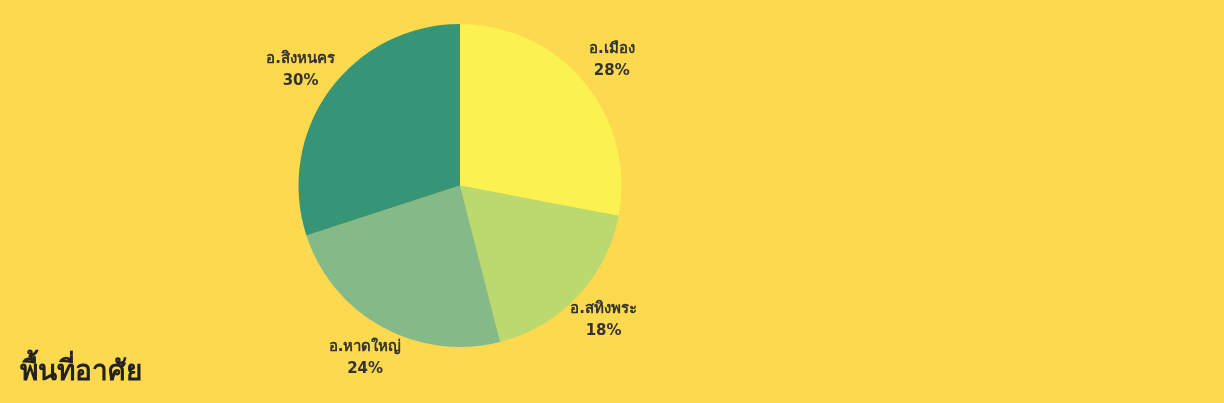 The image size is (1224, 403). I want to click on slice-label: อ.เมือง, so click(611, 47).